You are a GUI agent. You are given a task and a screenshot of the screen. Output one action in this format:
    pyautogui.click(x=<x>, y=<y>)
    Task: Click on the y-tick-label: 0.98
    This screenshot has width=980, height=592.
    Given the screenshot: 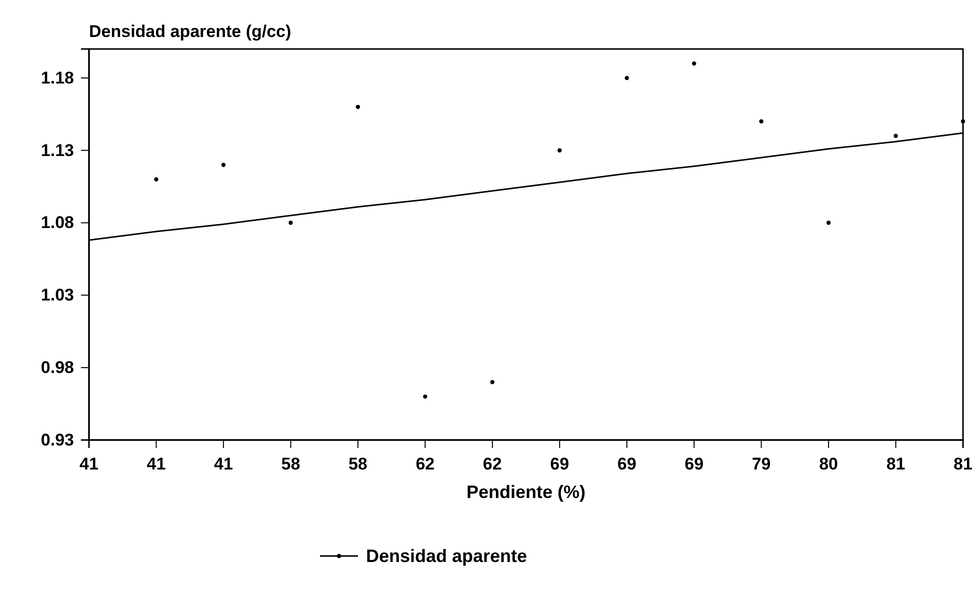 What is the action you would take?
    pyautogui.click(x=57, y=368)
    